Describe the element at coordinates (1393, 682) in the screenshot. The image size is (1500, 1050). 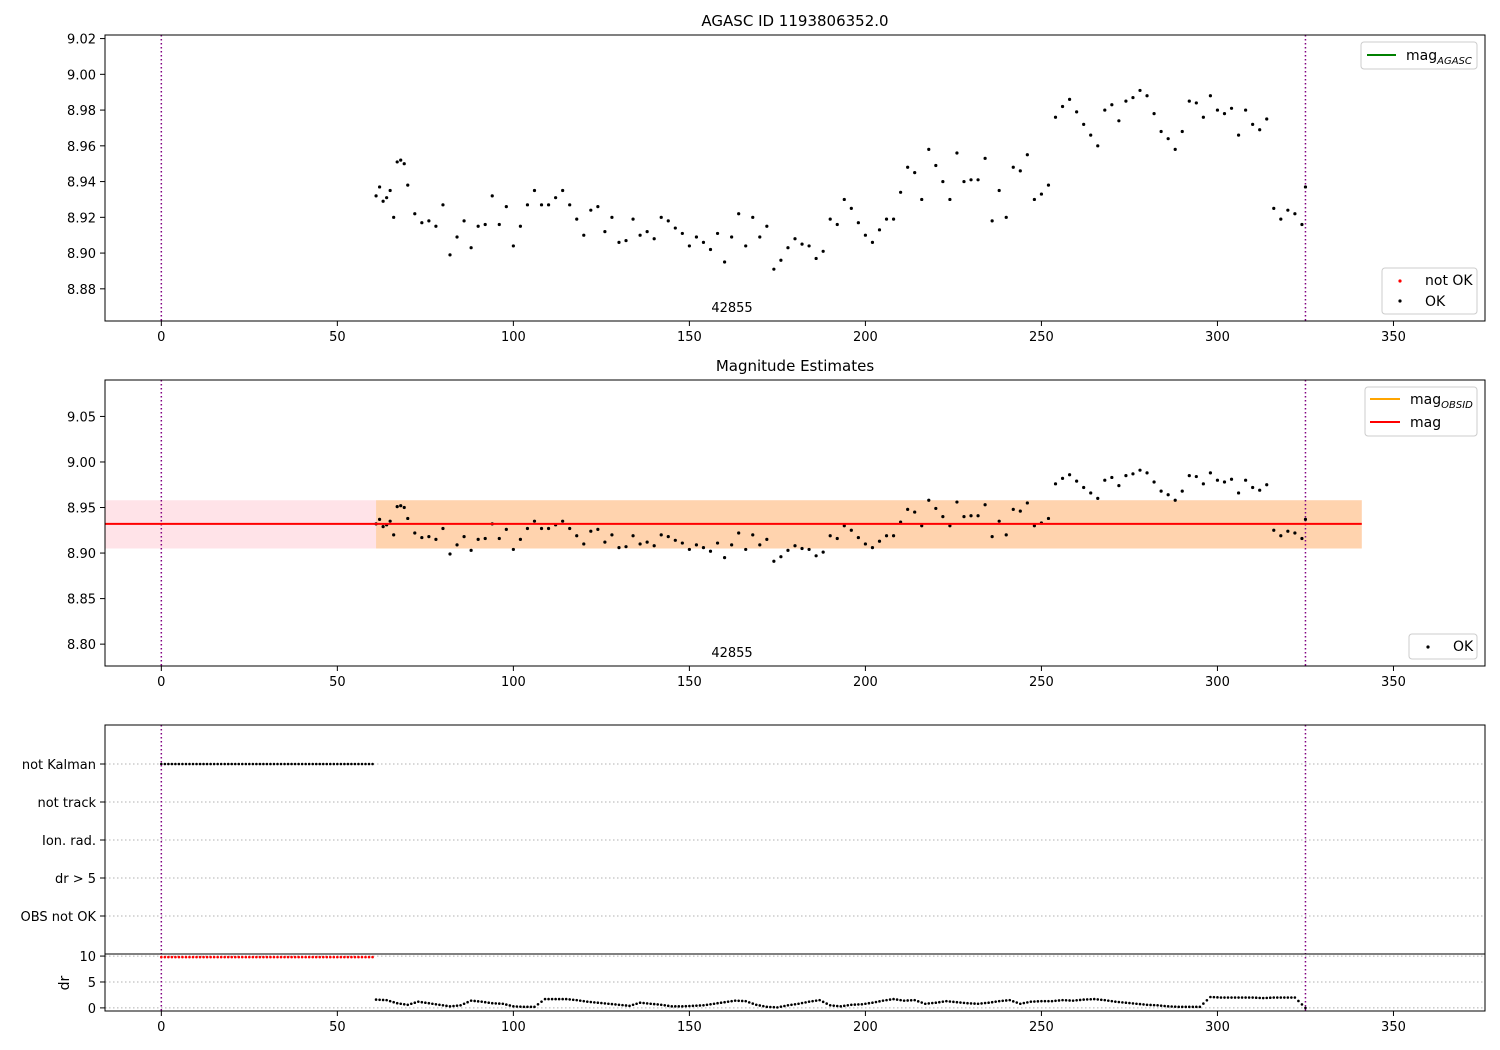
I see `panel2-xtick-label: 350` at that location.